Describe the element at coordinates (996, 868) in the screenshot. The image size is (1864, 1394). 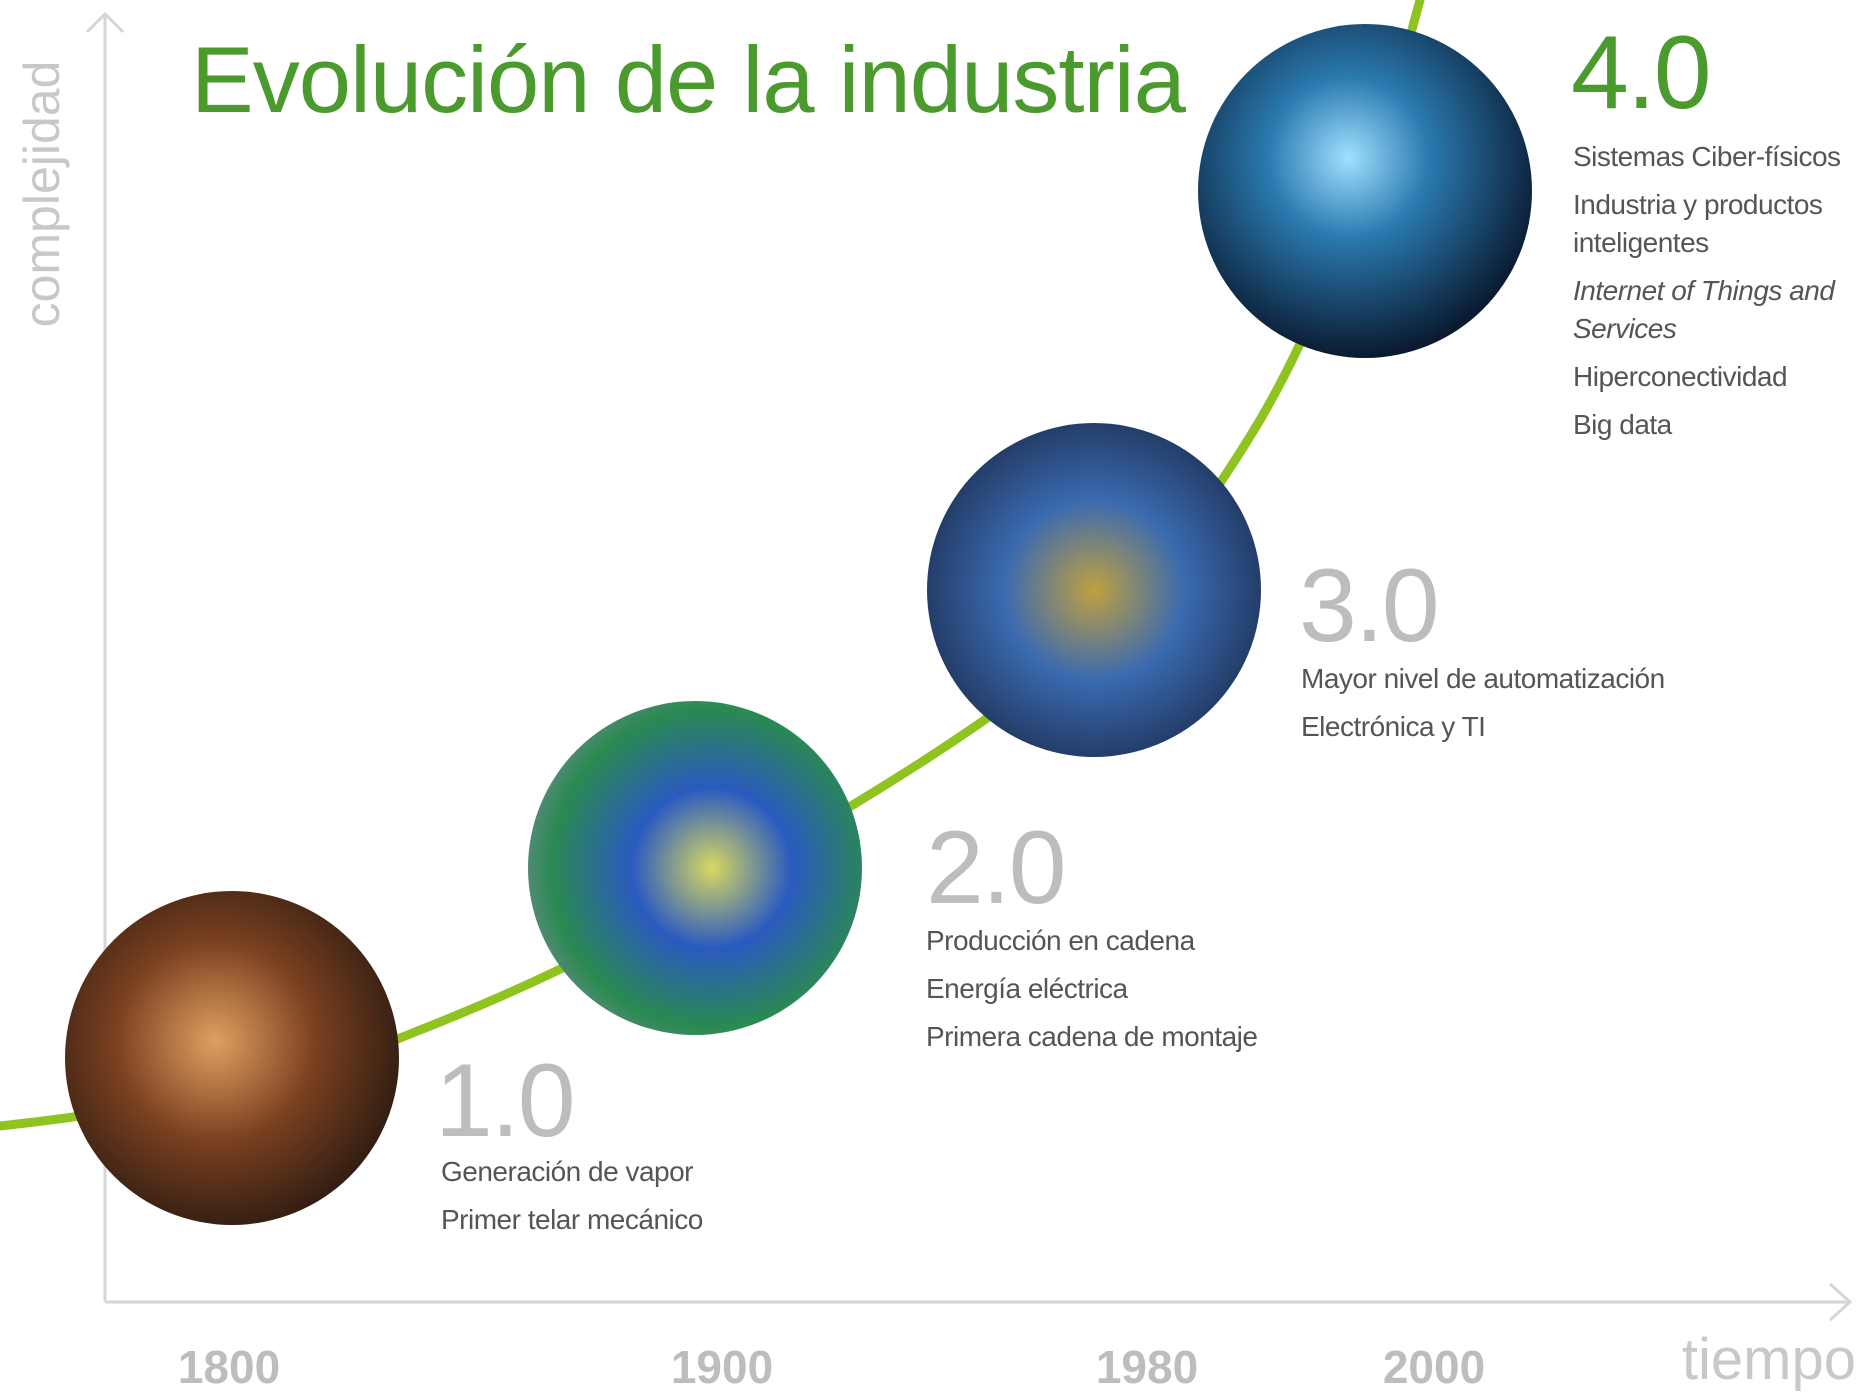
I see `stage-label: 2.0` at that location.